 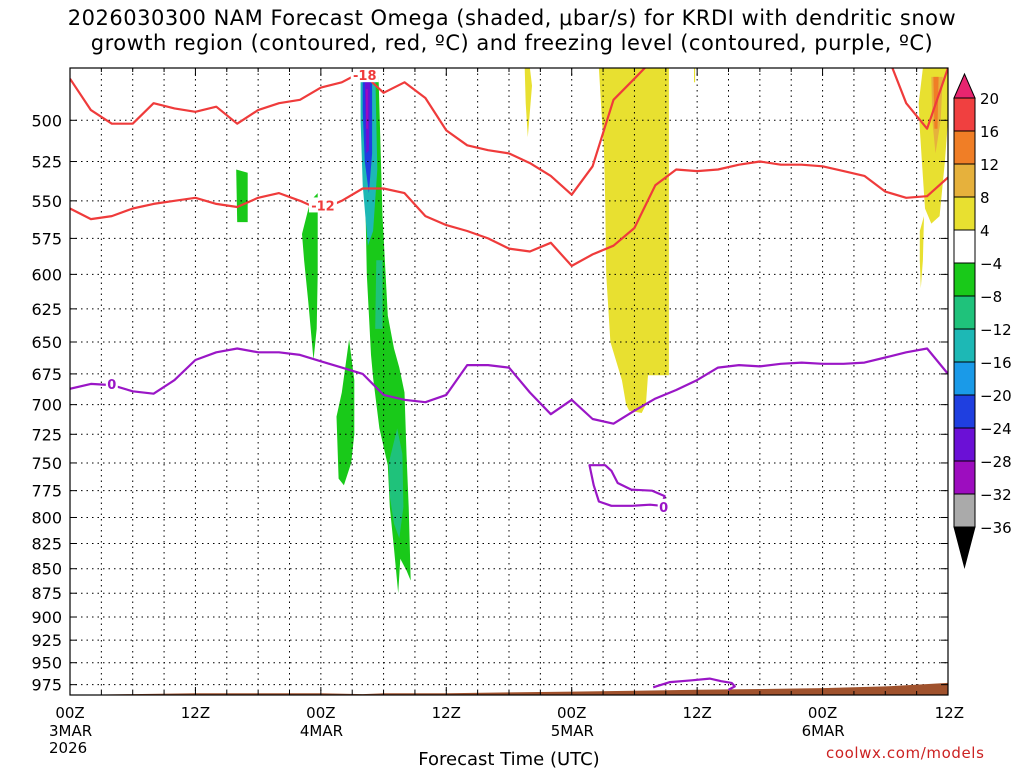 What do you see at coordinates (111, 385) in the screenshot?
I see `contour-label-2: 0` at bounding box center [111, 385].